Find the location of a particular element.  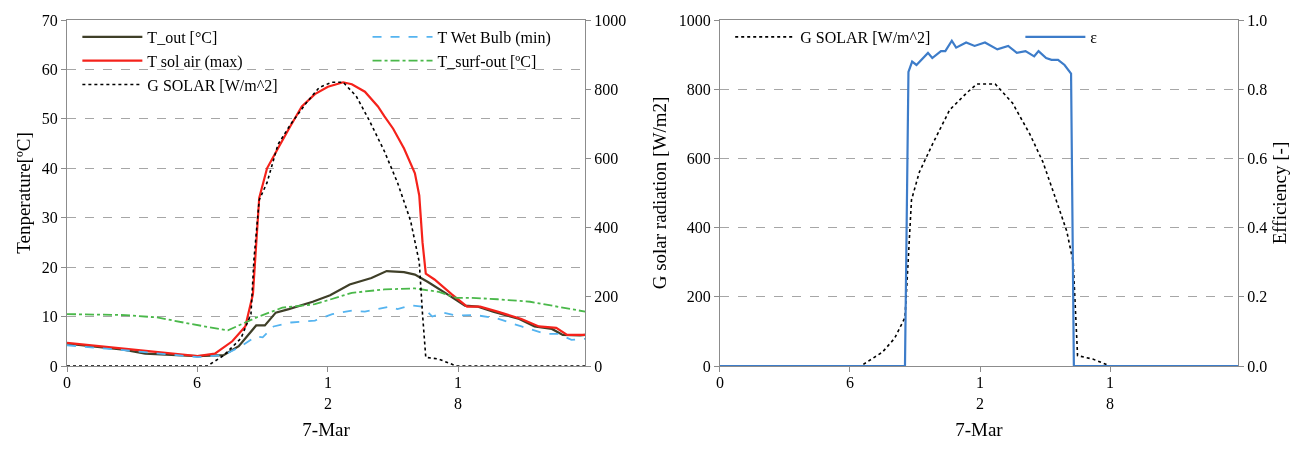

y-tick-label: 1000 is located at coordinates (694, 20).